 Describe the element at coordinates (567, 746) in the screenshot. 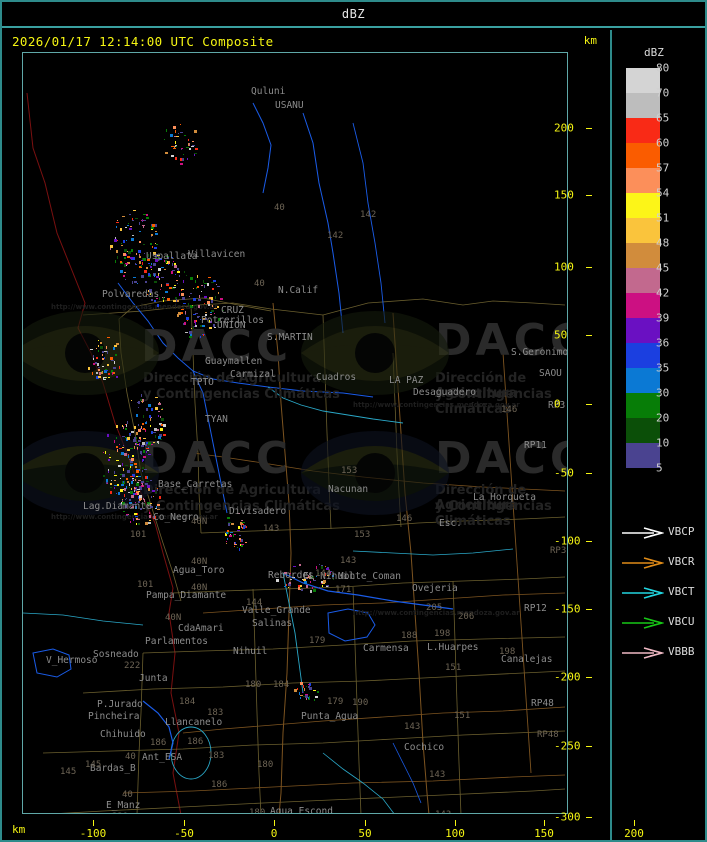

I see `y-tick-label: -250` at that location.